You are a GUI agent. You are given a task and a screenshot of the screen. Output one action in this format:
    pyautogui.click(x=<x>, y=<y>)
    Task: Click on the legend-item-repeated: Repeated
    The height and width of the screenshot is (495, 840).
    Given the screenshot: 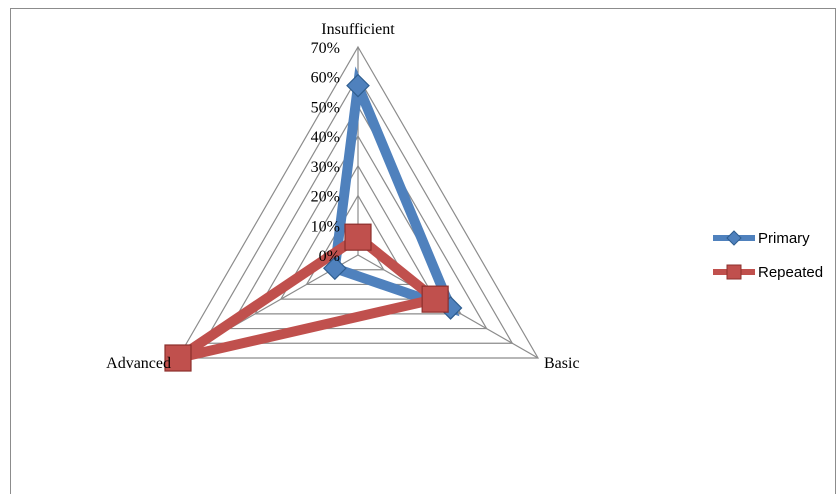 What is the action you would take?
    pyautogui.click(x=768, y=272)
    